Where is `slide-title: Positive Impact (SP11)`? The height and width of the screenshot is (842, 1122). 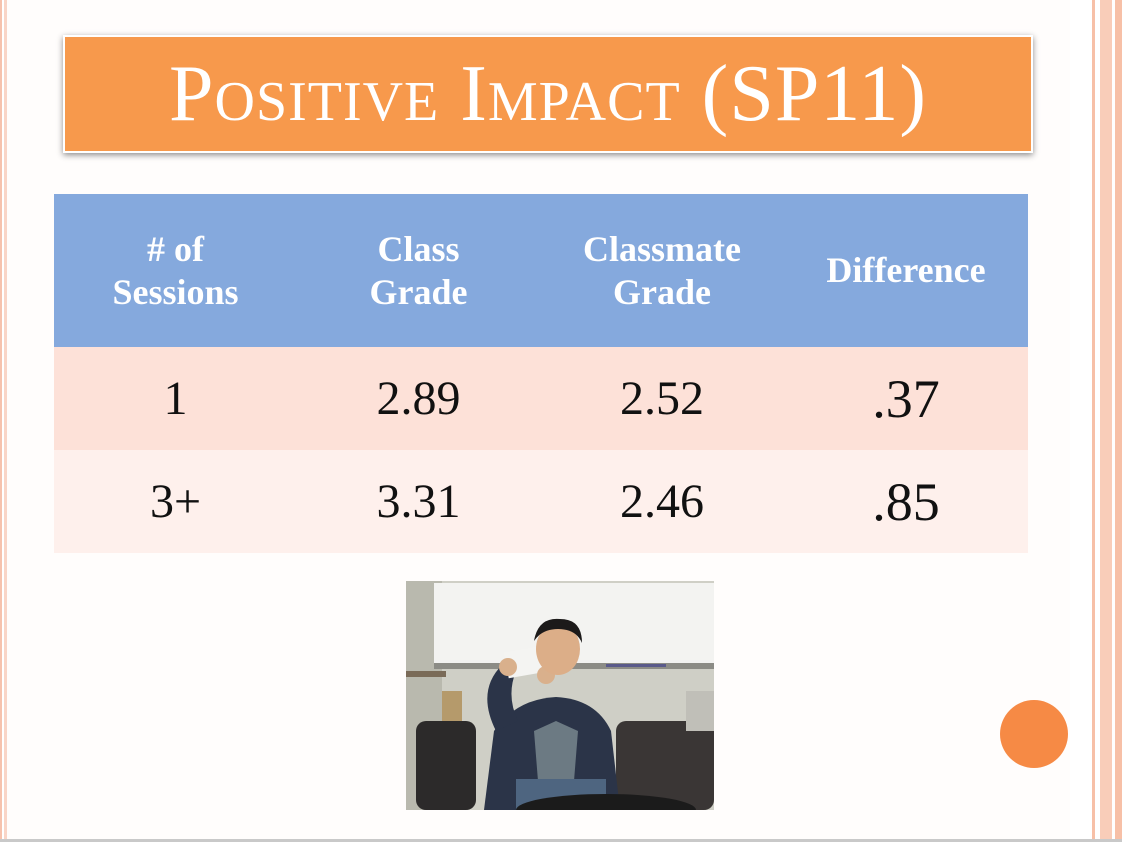 slide-title: Positive Impact (SP11) is located at coordinates (548, 93).